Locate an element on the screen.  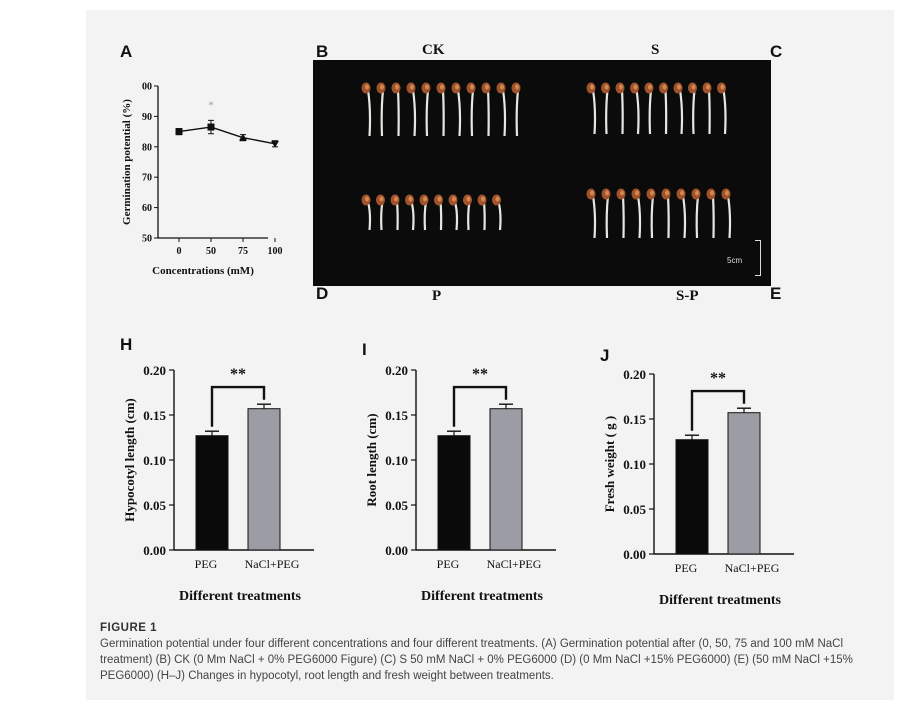
y-tick-label: 80 is located at coordinates (147, 147).